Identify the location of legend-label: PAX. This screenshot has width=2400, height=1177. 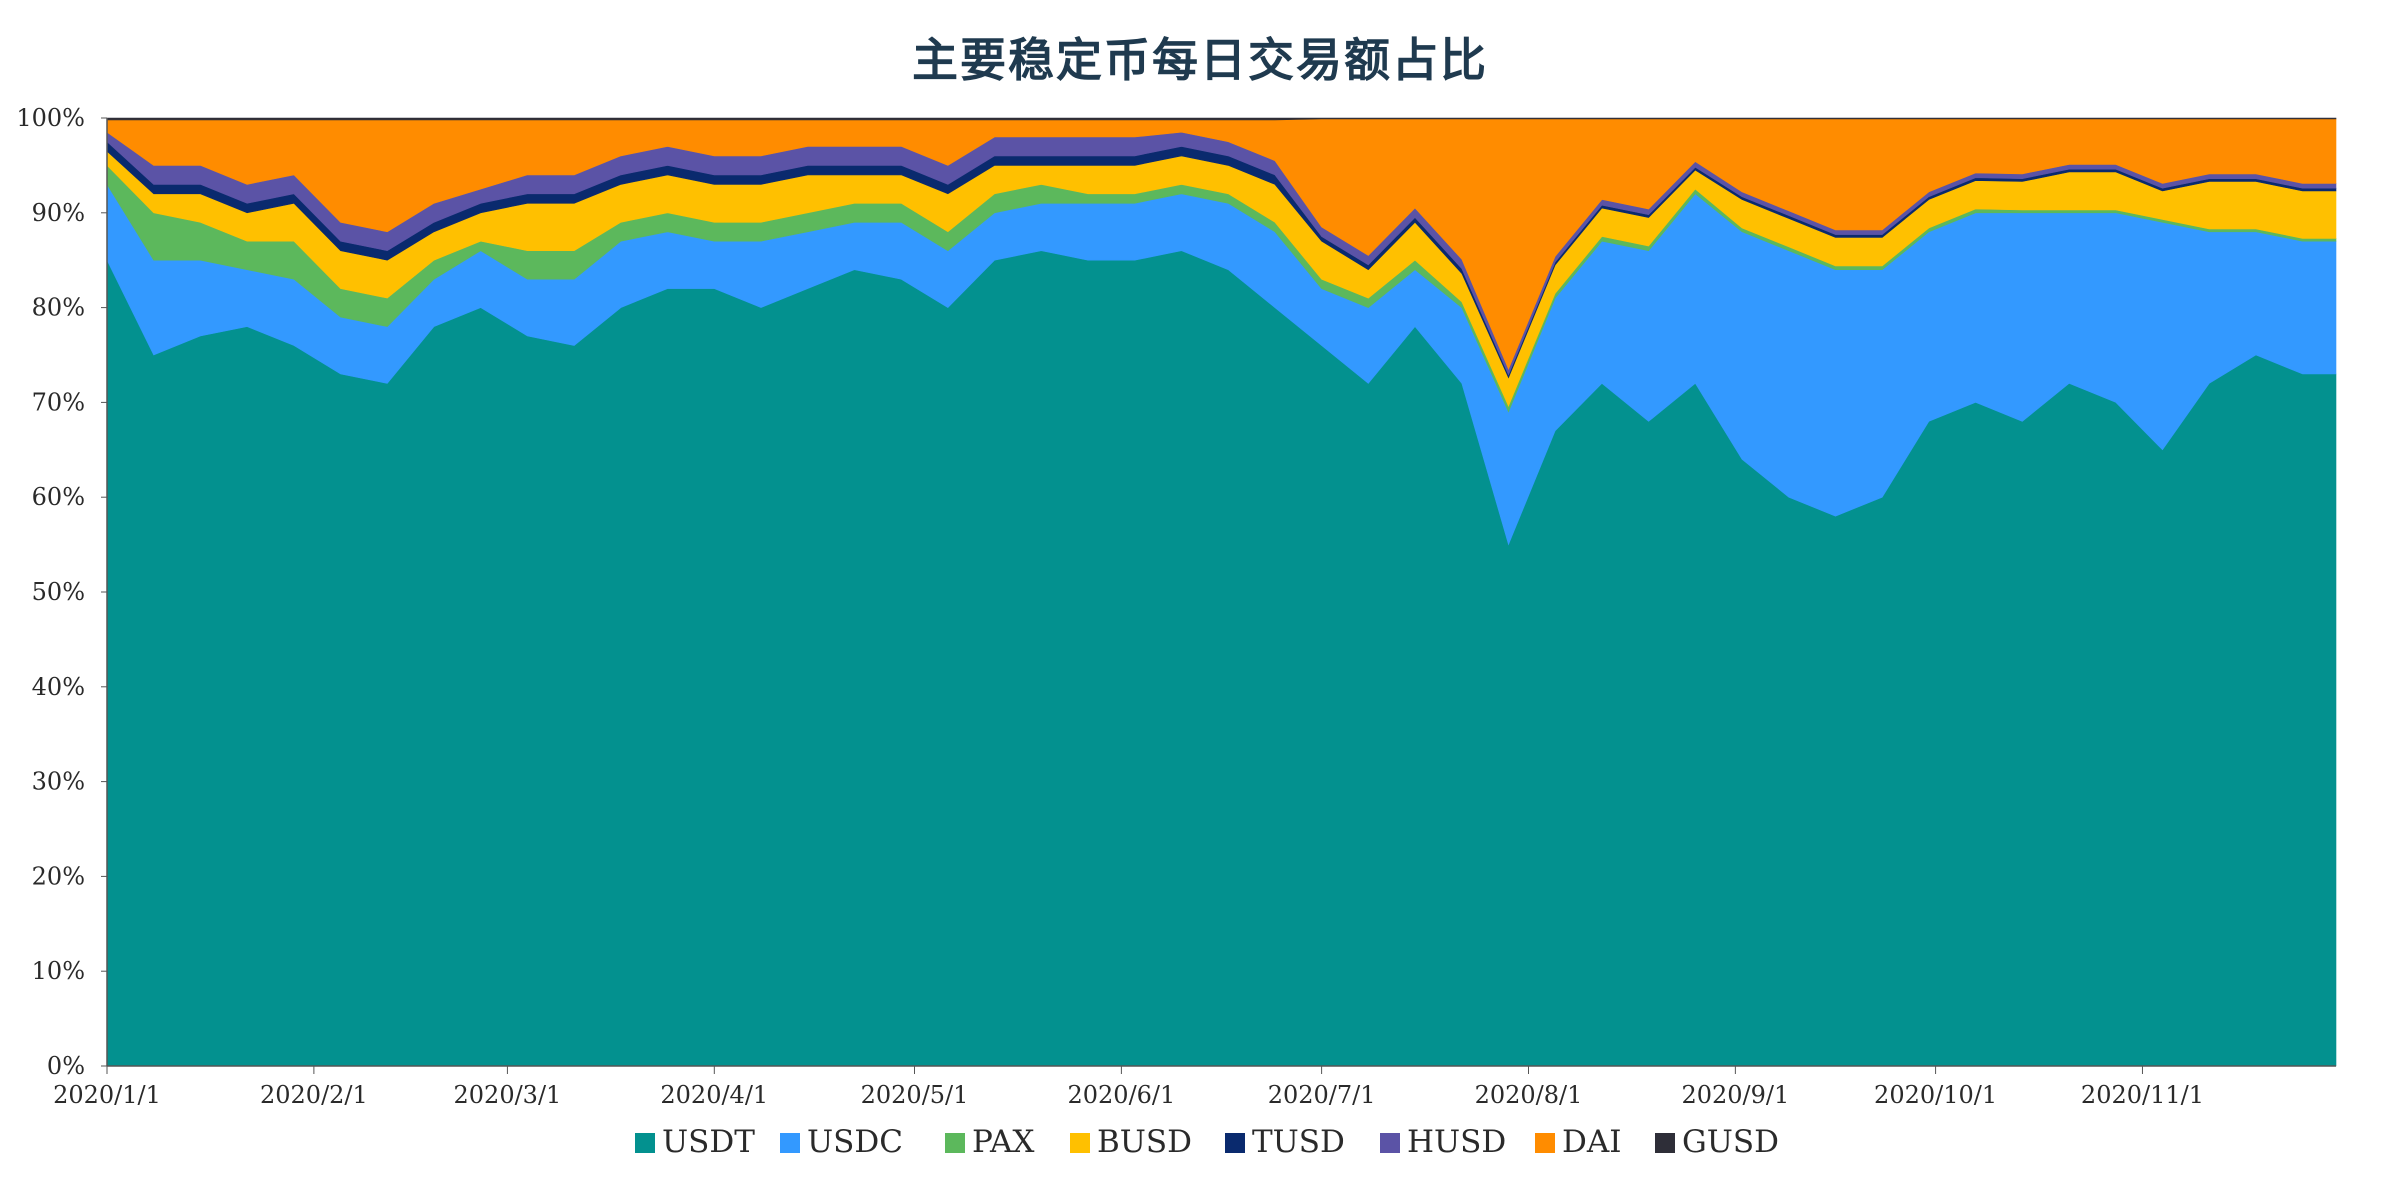
(1003, 1142).